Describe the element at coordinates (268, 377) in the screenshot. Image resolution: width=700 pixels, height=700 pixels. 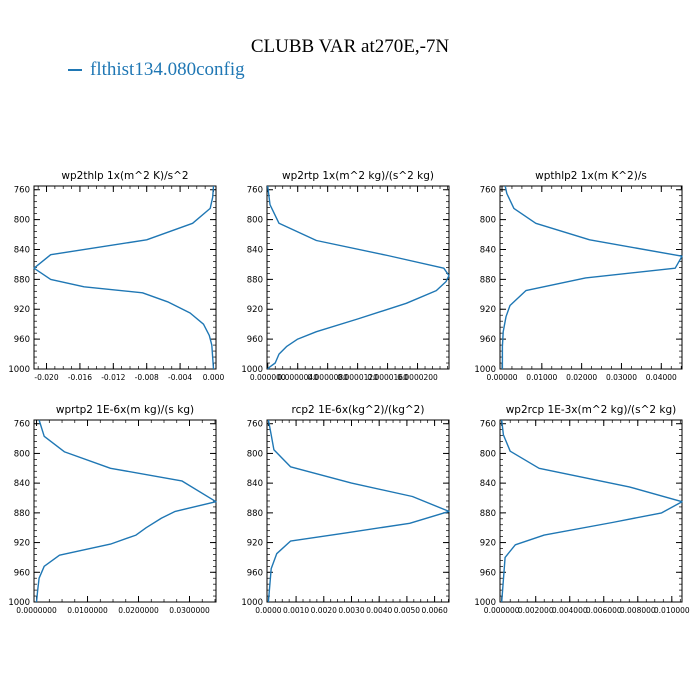
I see `panel-2-xtick-label: 0.000000` at that location.